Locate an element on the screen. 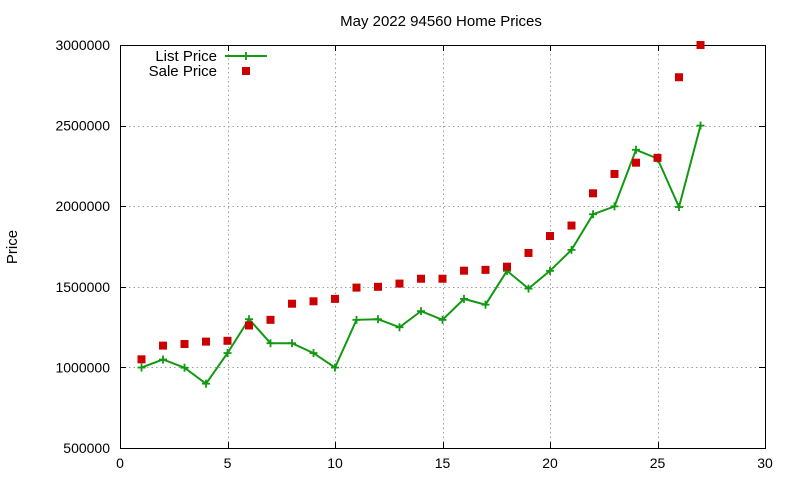 This screenshot has width=800, height=480. y-tick-label: 1000000 is located at coordinates (82, 367).